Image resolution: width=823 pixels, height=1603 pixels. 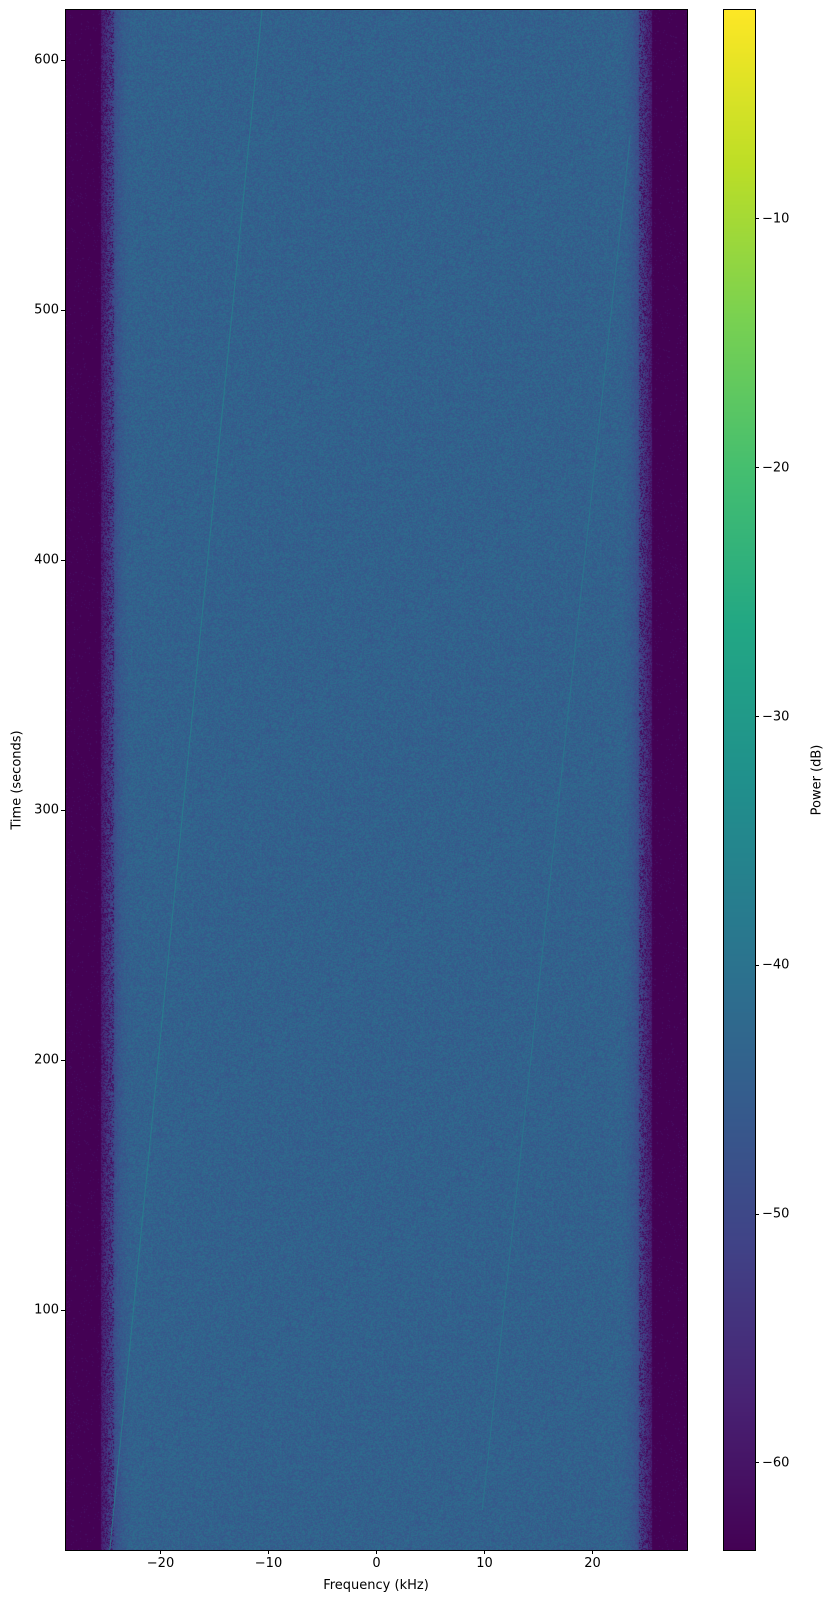 I want to click on x-axis-label: Frequency (kHz), so click(x=376, y=1585).